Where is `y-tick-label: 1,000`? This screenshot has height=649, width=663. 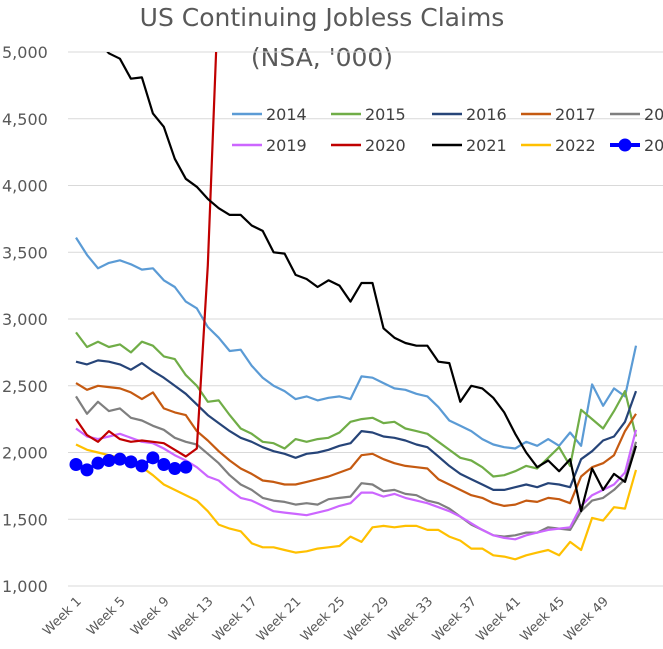 y-tick-label: 1,000 is located at coordinates (25, 586).